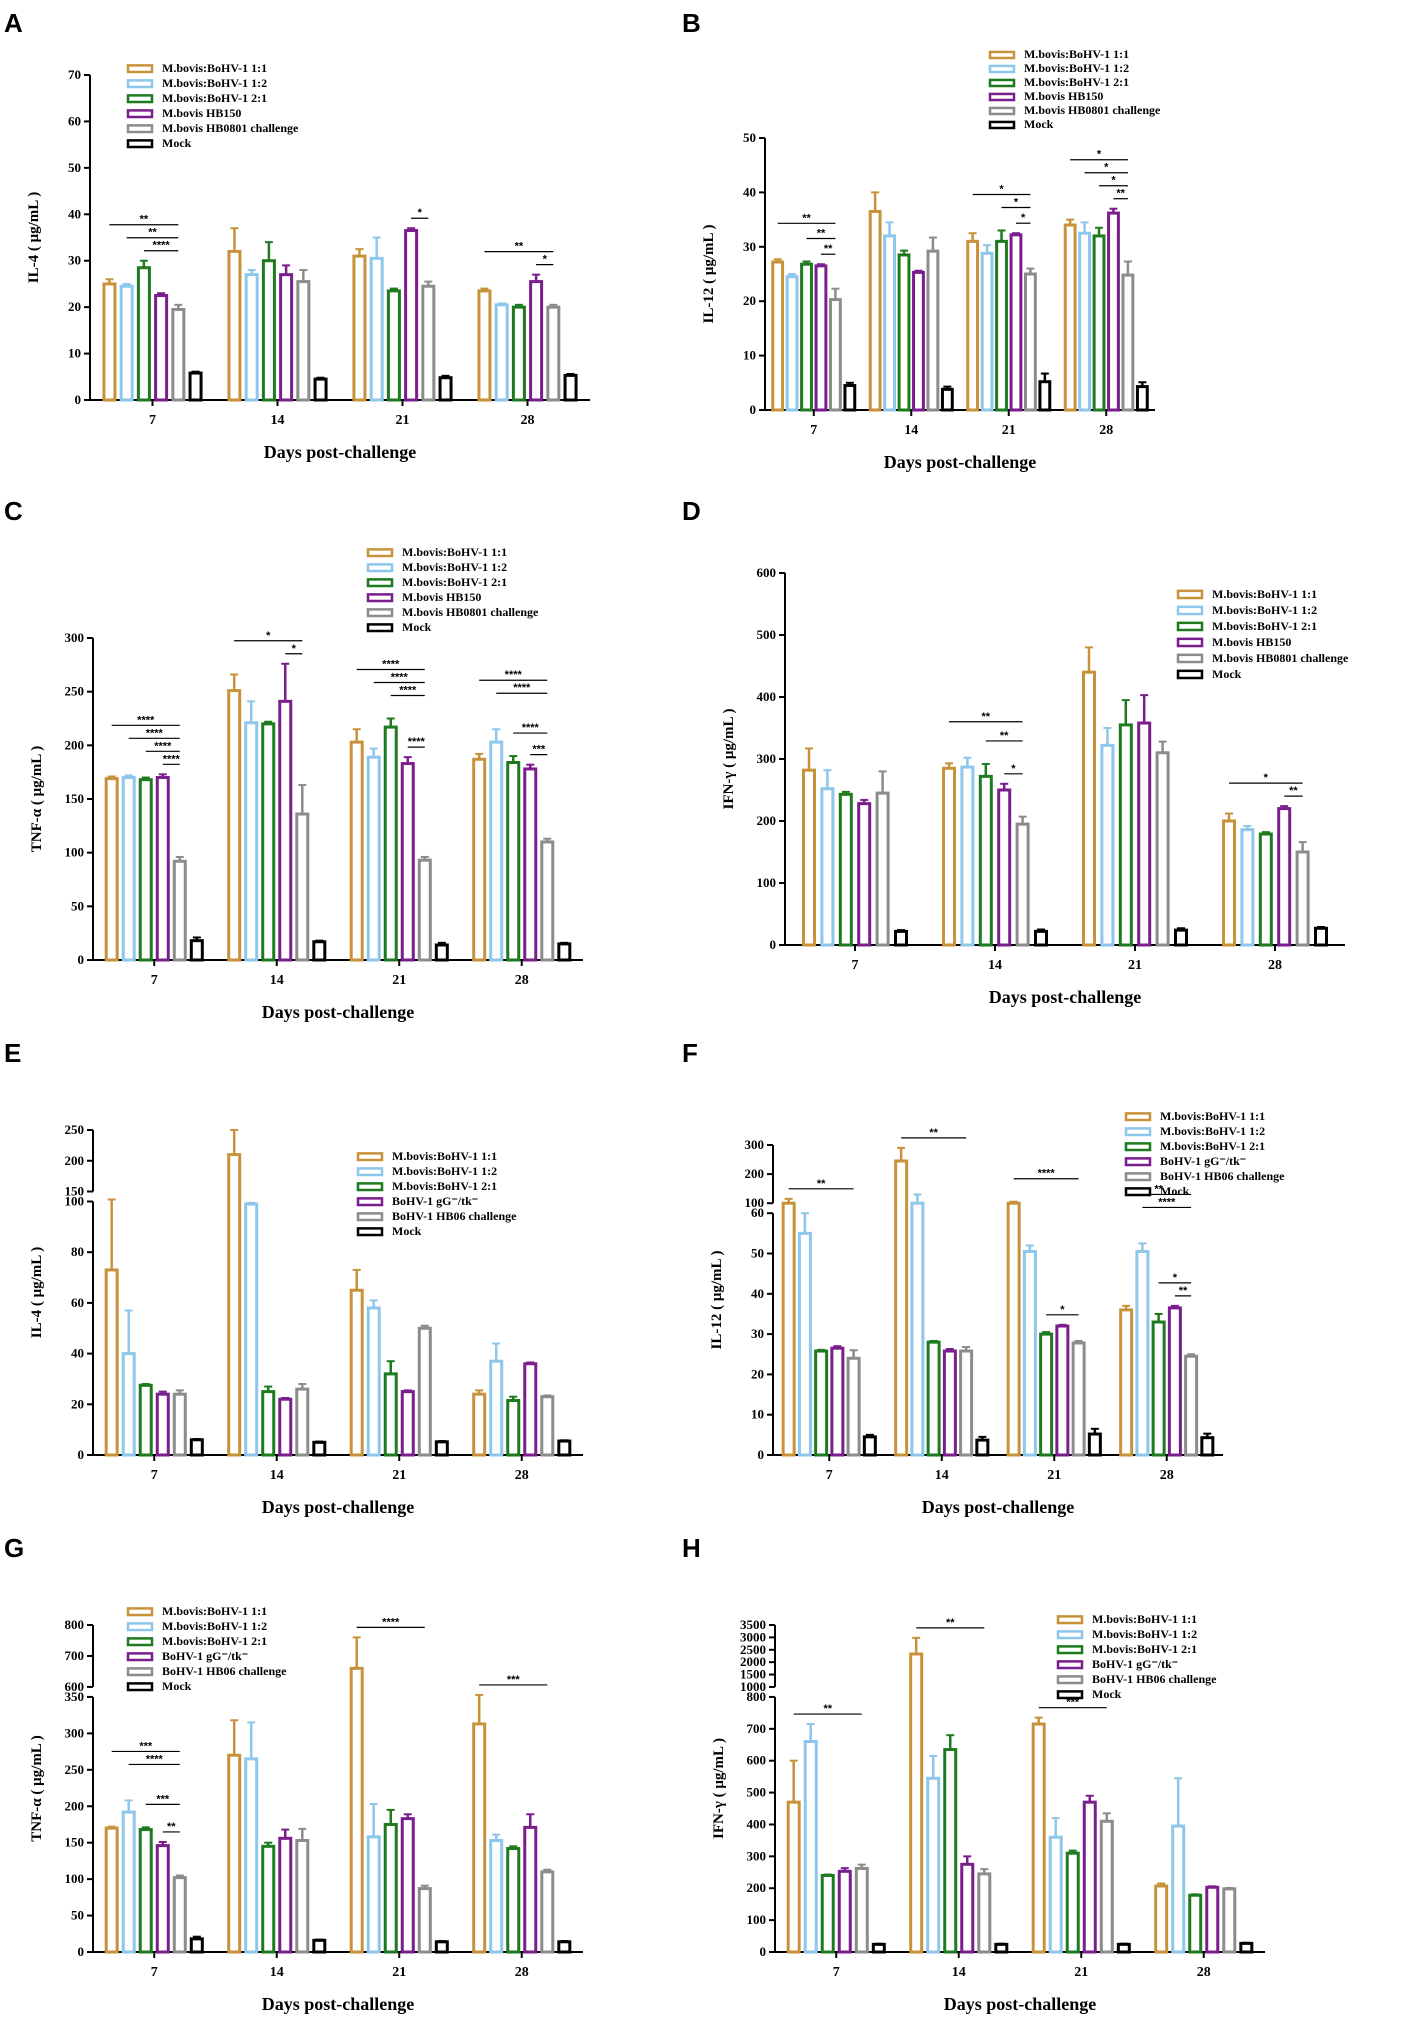 This screenshot has height=2030, width=1418. What do you see at coordinates (1135, 1664) in the screenshot?
I see `legend-label: BoHV-1 gG⁻/tk⁻` at bounding box center [1135, 1664].